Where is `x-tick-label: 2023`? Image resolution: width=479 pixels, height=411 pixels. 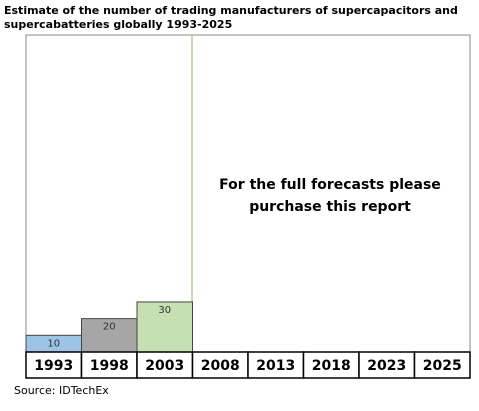
x-tick-label: 2023 is located at coordinates (386, 366).